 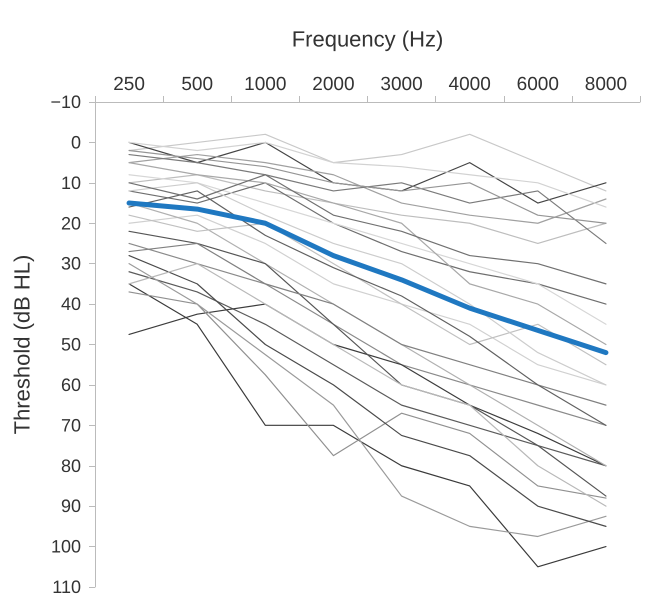 I want to click on y-tick-label: 20, so click(x=70, y=223).